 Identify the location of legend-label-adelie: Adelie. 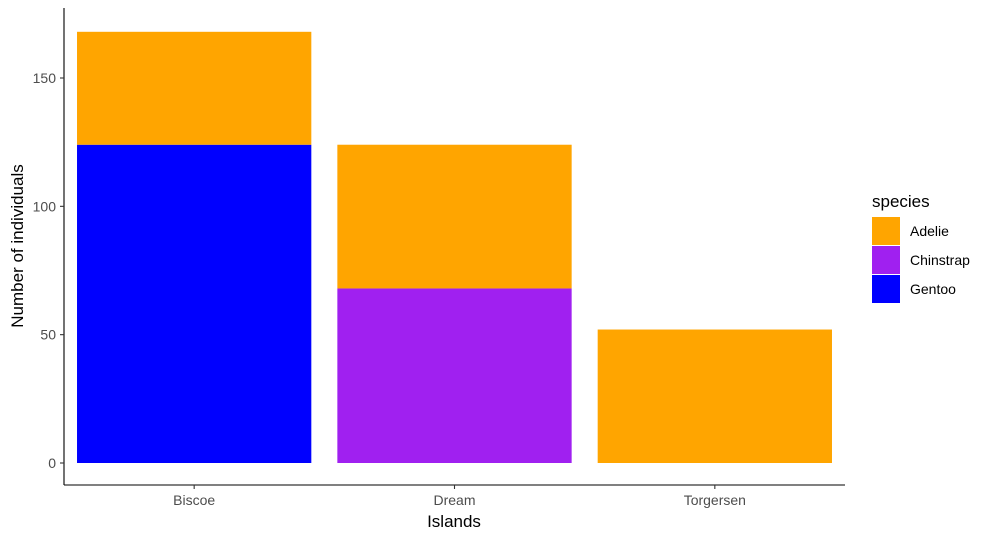
(929, 231).